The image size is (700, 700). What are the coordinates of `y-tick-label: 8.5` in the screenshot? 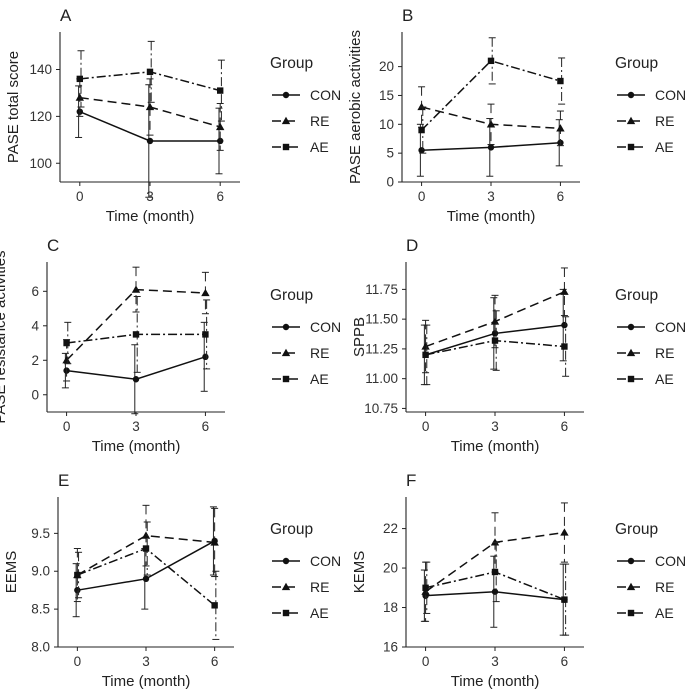 It's located at (40, 609).